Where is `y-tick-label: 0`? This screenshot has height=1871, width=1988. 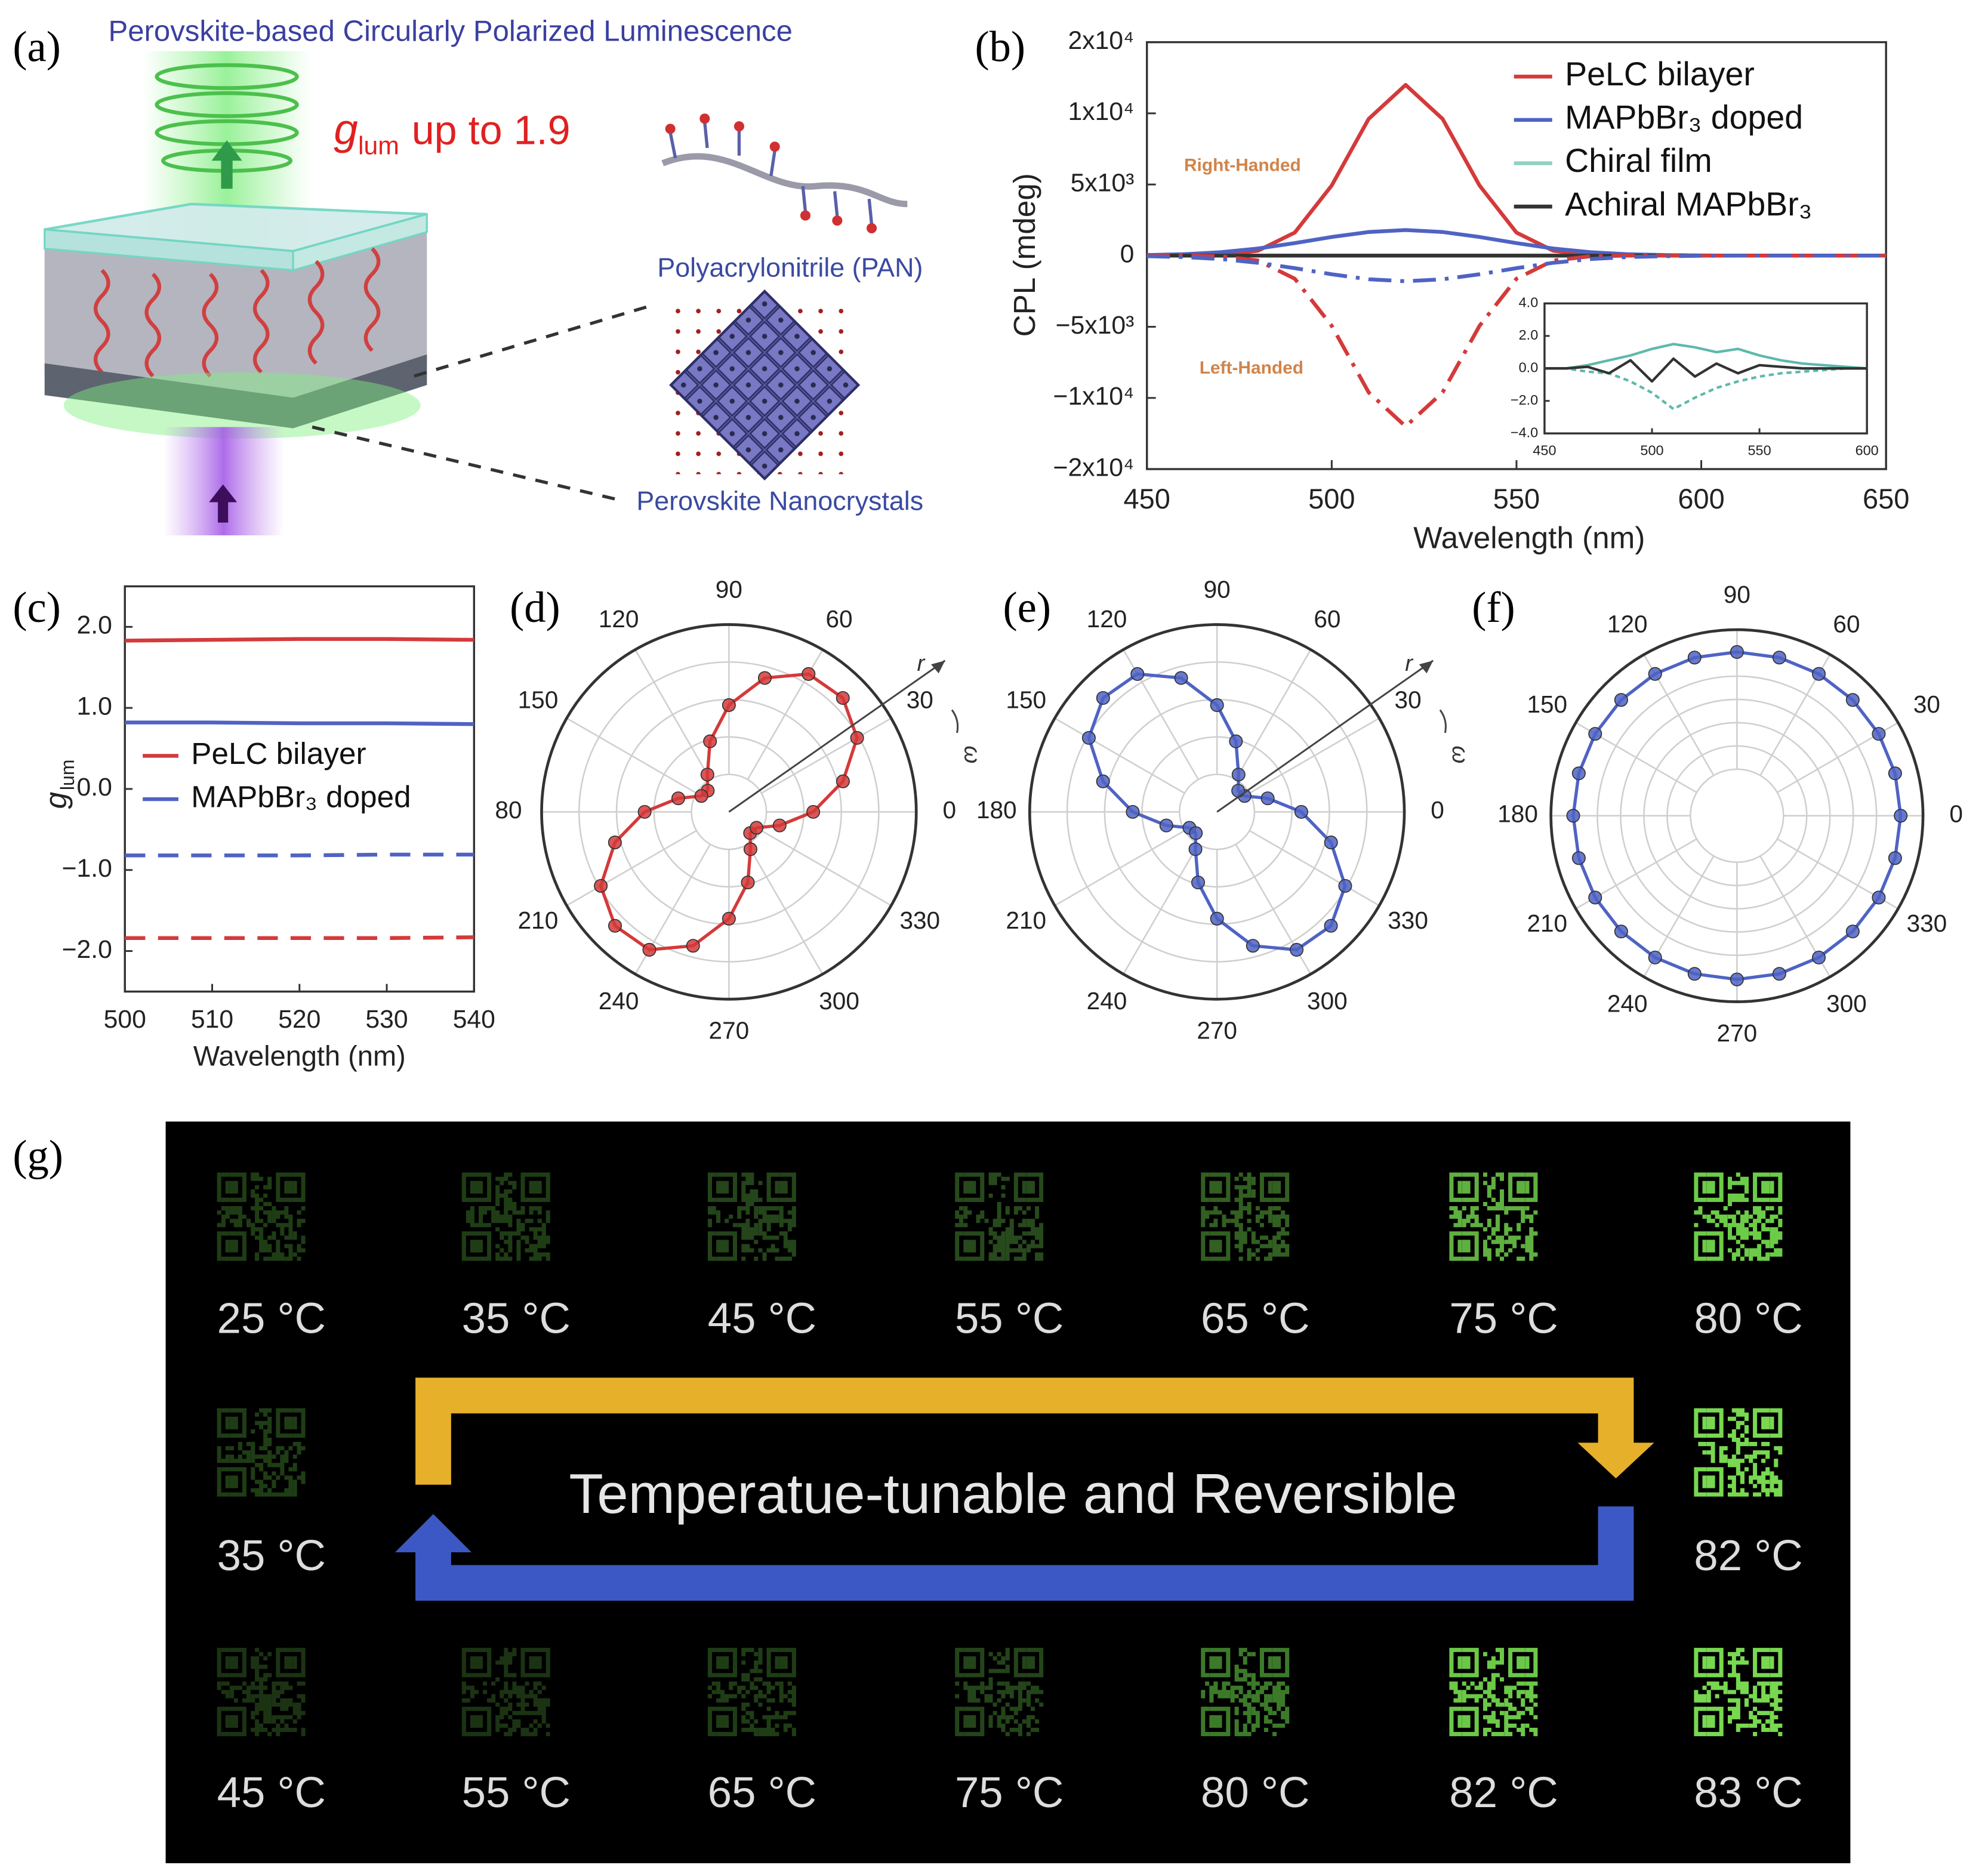
y-tick-label: 0 is located at coordinates (1127, 254).